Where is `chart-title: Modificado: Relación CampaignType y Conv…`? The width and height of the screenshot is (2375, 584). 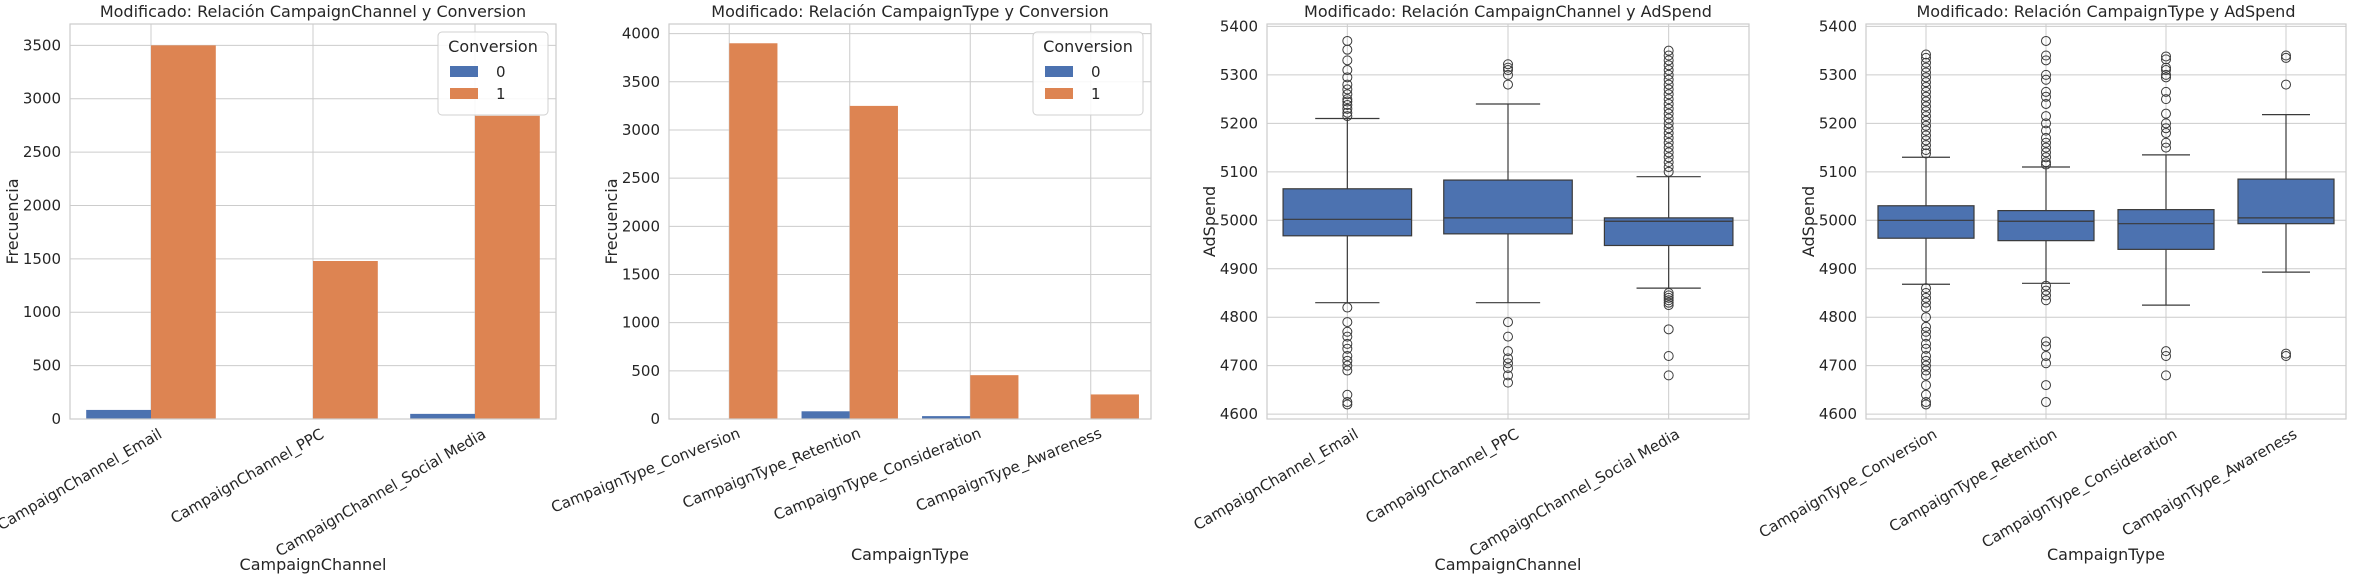 chart-title: Modificado: Relación CampaignType y Conv… is located at coordinates (909, 11).